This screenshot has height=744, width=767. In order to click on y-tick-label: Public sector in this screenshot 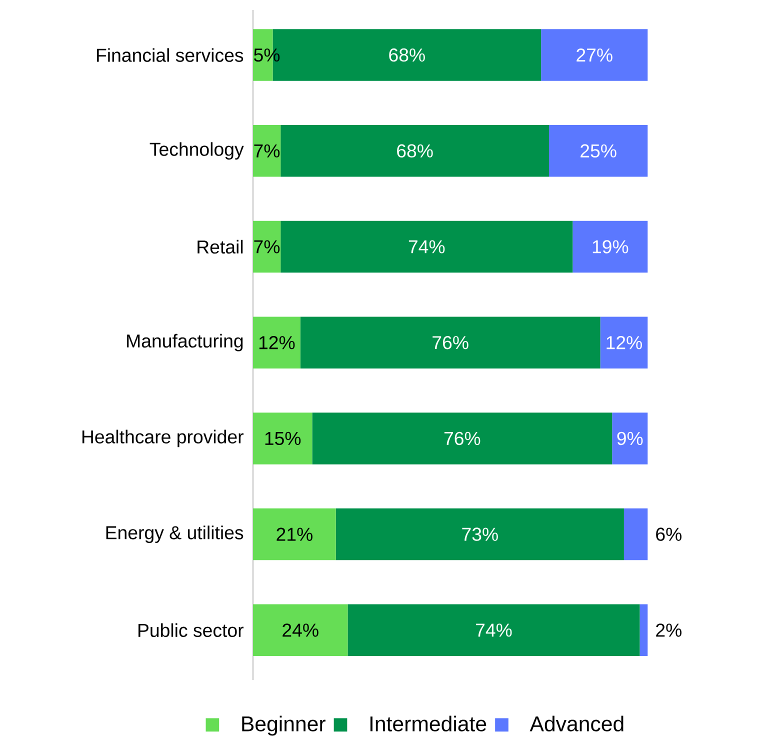, I will do `click(191, 630)`.